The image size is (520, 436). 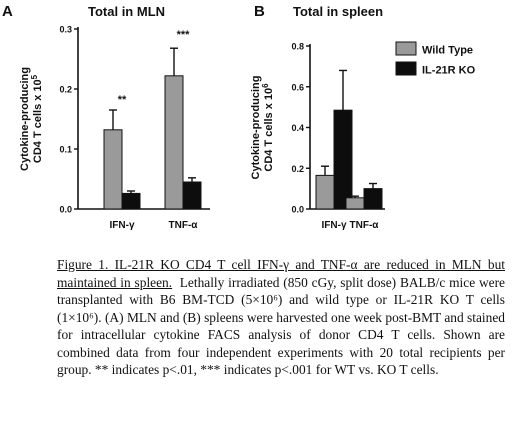 I want to click on panel-b-category-label-1: TNF-α, so click(x=365, y=225).